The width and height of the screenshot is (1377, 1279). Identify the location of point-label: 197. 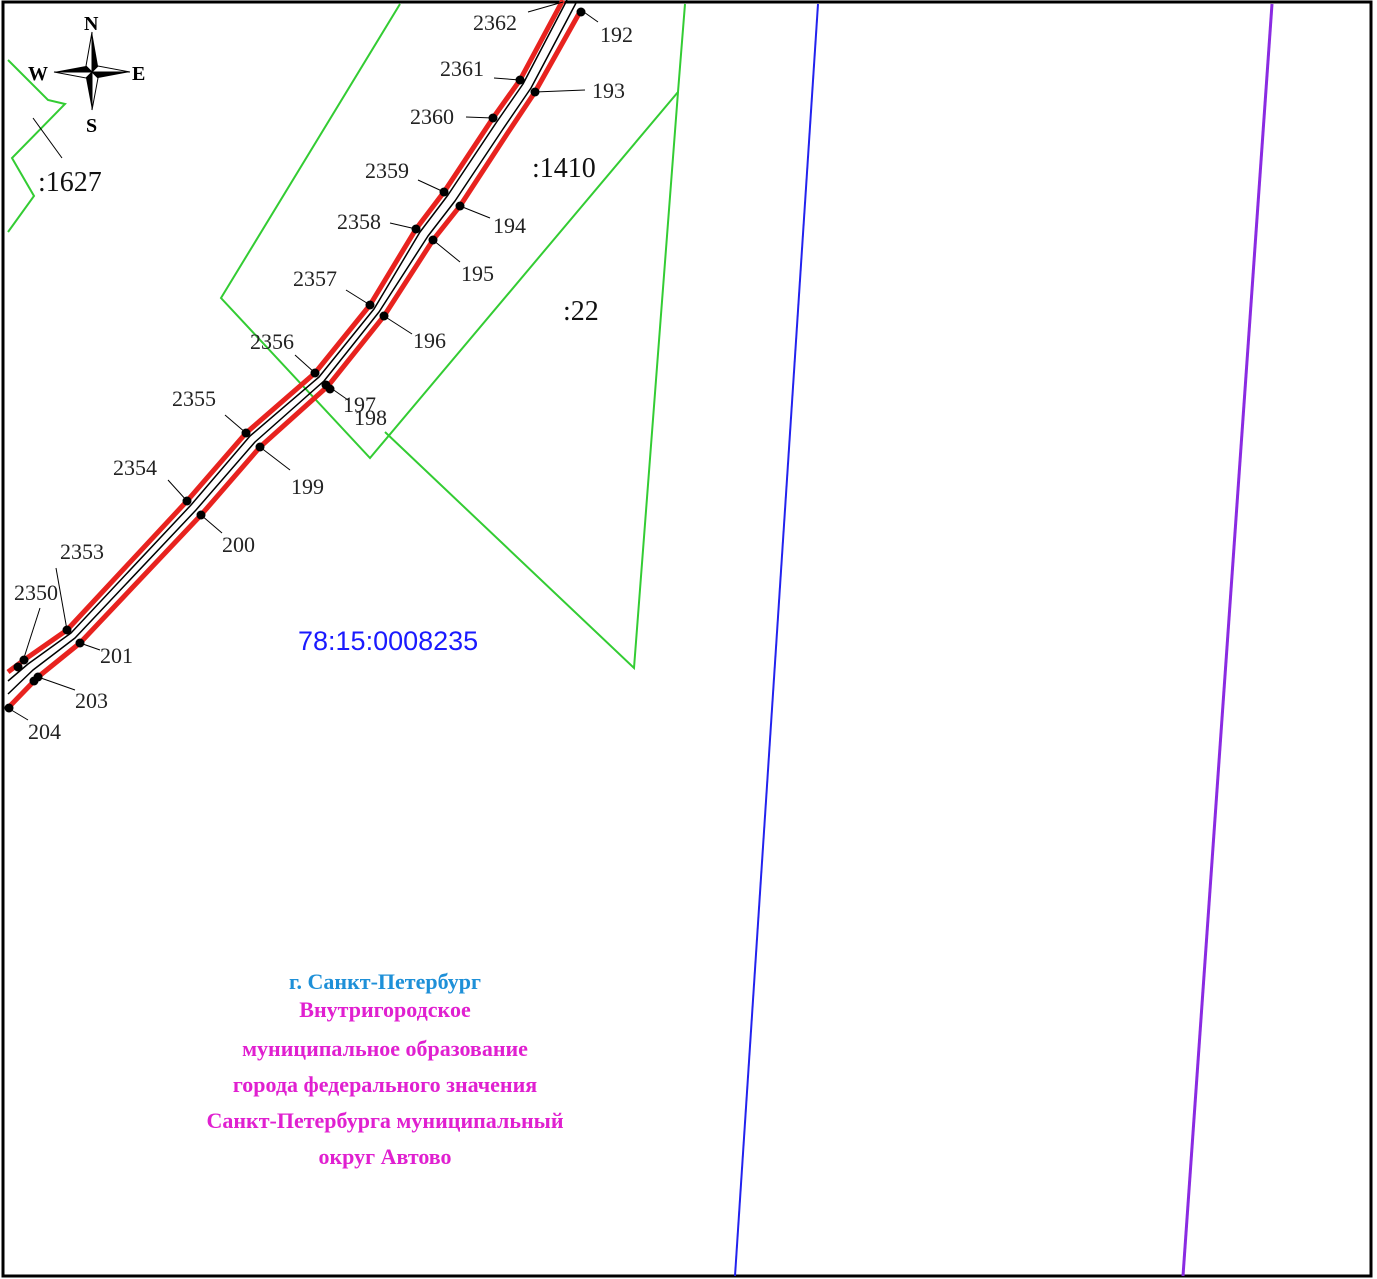
(359, 404).